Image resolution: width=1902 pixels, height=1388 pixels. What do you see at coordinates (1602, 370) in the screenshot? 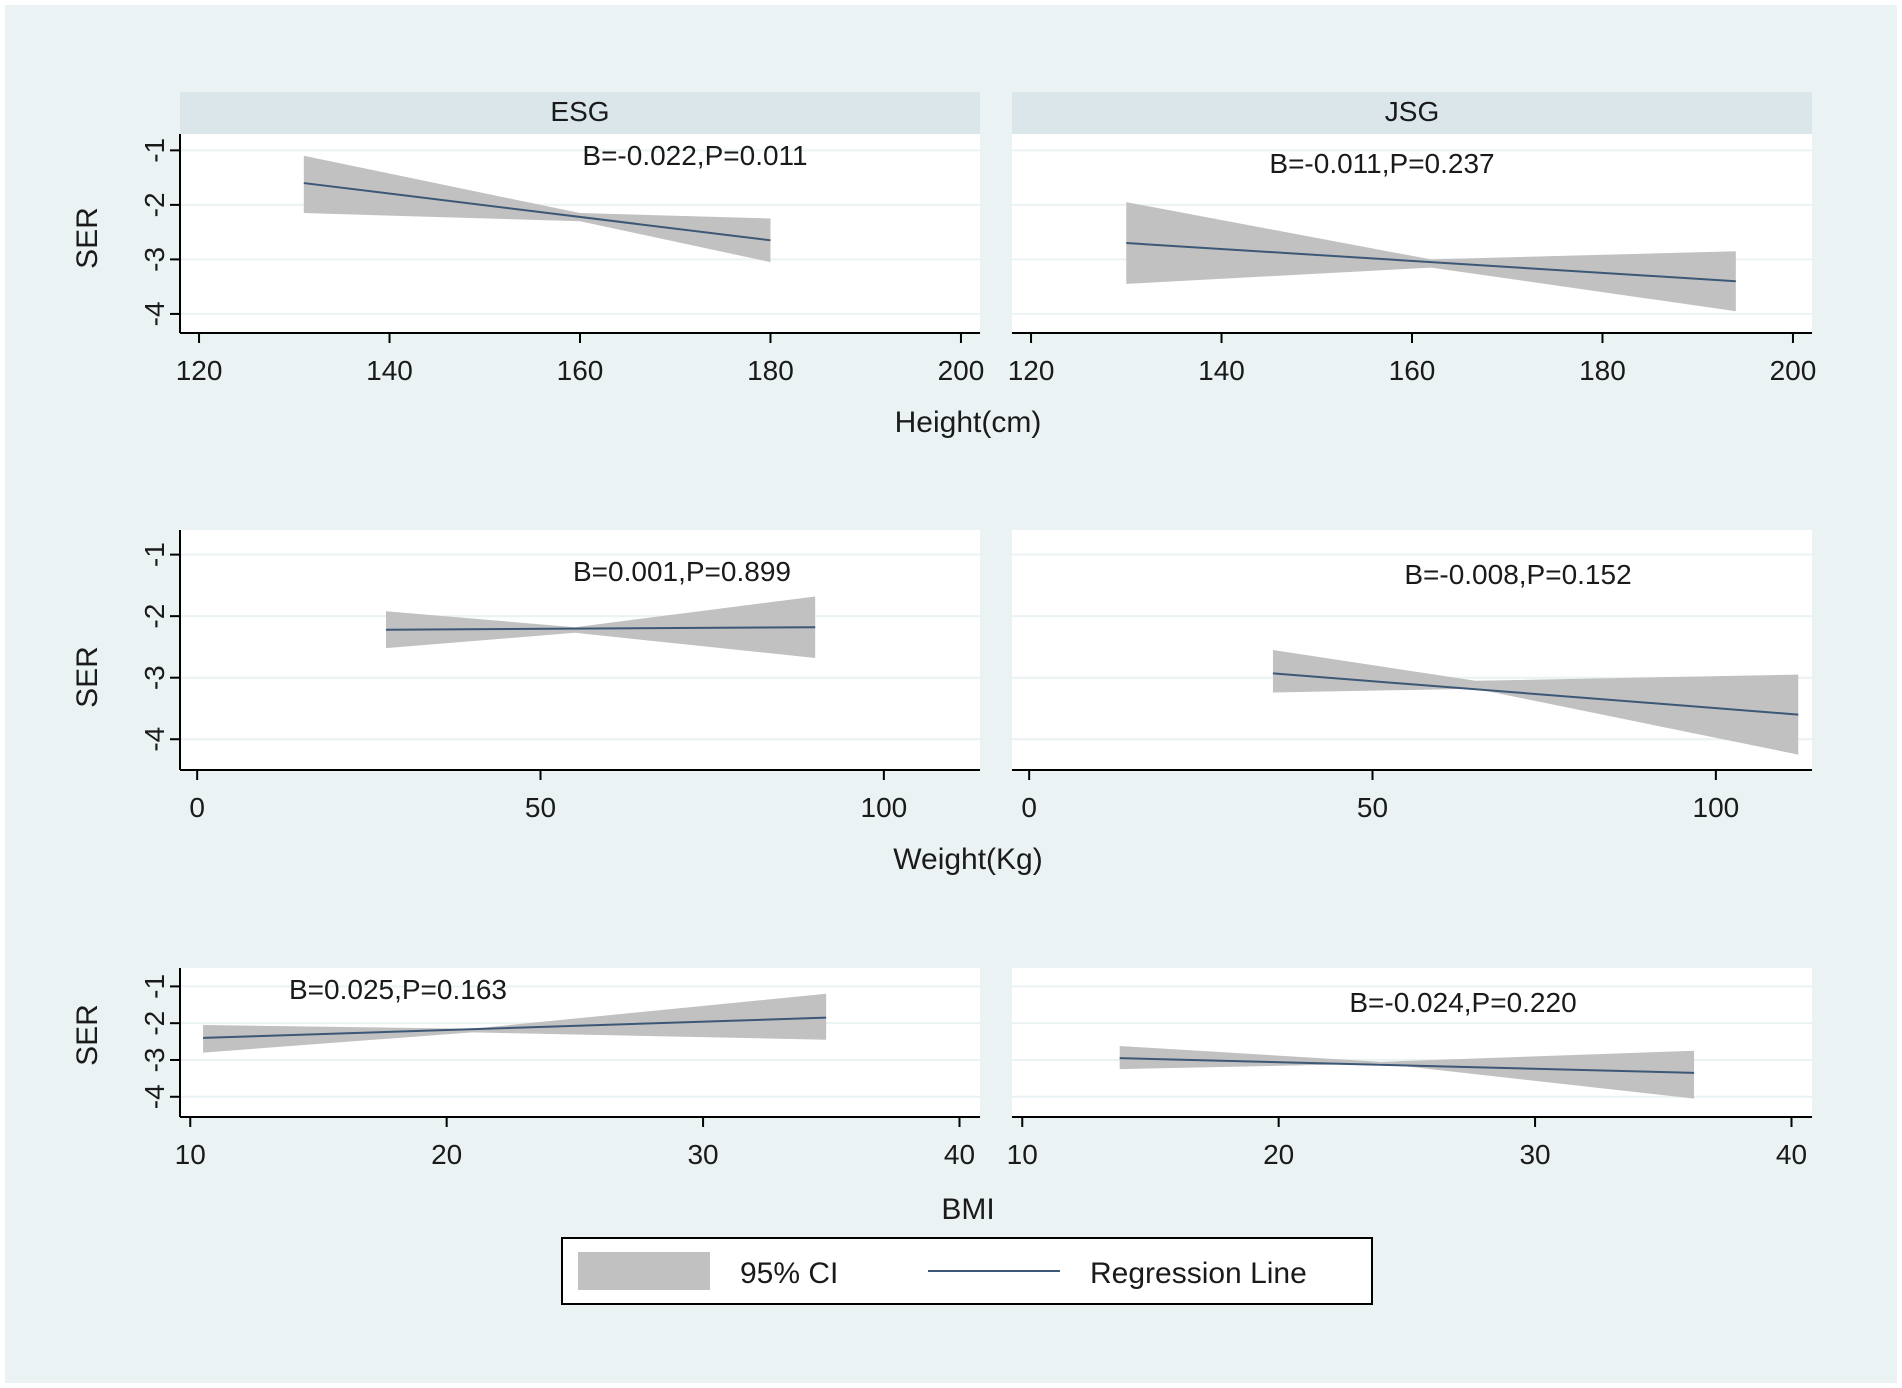
I see `jsg-height-x-tick-label: 180` at bounding box center [1602, 370].